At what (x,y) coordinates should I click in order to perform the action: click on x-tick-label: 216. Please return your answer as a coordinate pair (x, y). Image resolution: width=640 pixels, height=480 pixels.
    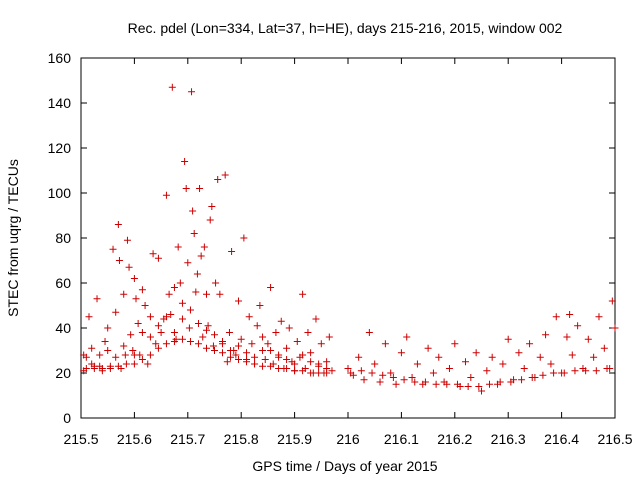
    Looking at the image, I should click on (348, 439).